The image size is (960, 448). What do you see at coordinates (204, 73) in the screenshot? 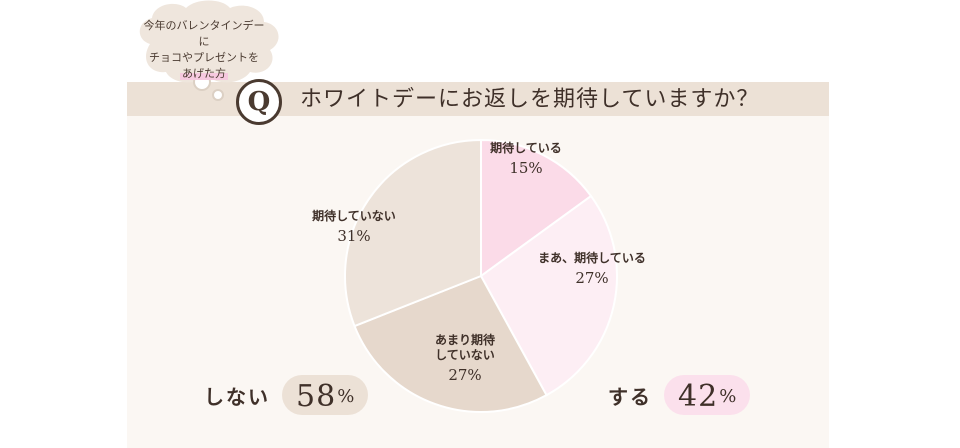
I see `callout-line-3: あげた方` at bounding box center [204, 73].